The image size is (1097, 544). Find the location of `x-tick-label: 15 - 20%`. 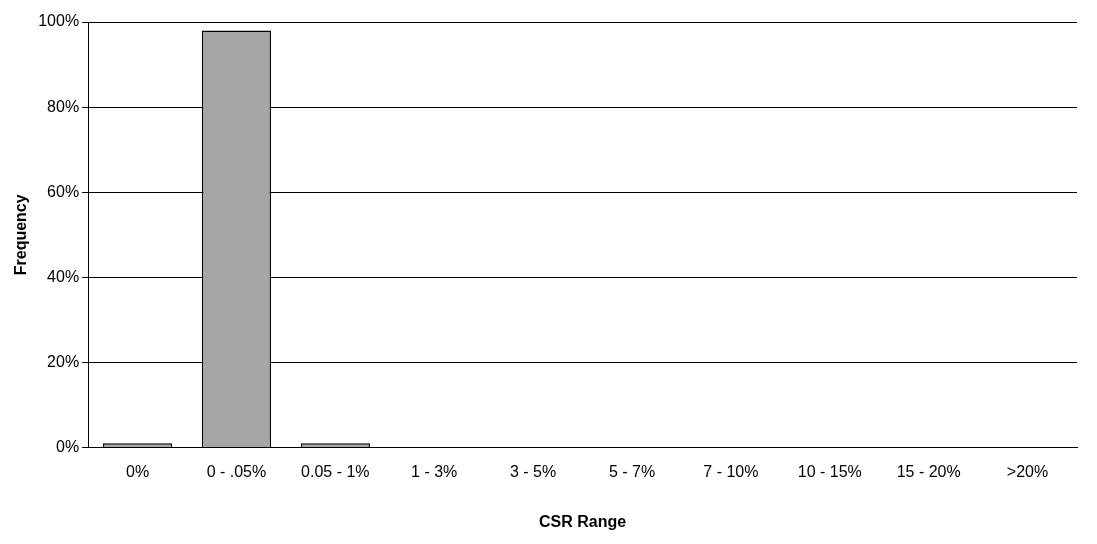

x-tick-label: 15 - 20% is located at coordinates (928, 471).